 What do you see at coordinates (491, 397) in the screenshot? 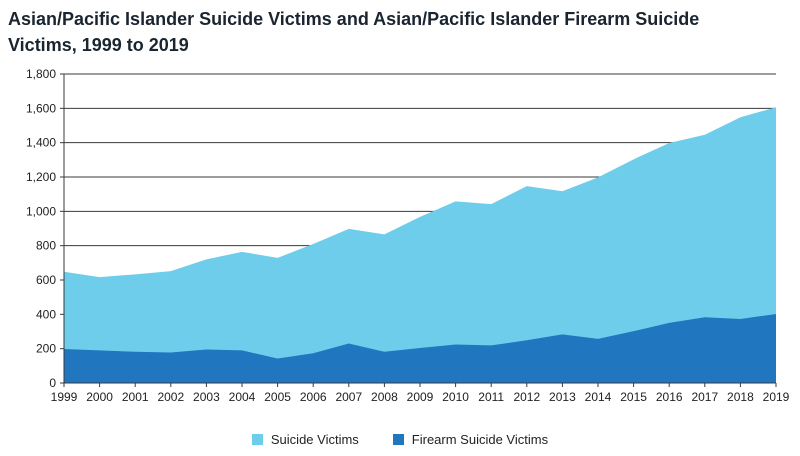
I see `x-tick-label: 2011` at bounding box center [491, 397].